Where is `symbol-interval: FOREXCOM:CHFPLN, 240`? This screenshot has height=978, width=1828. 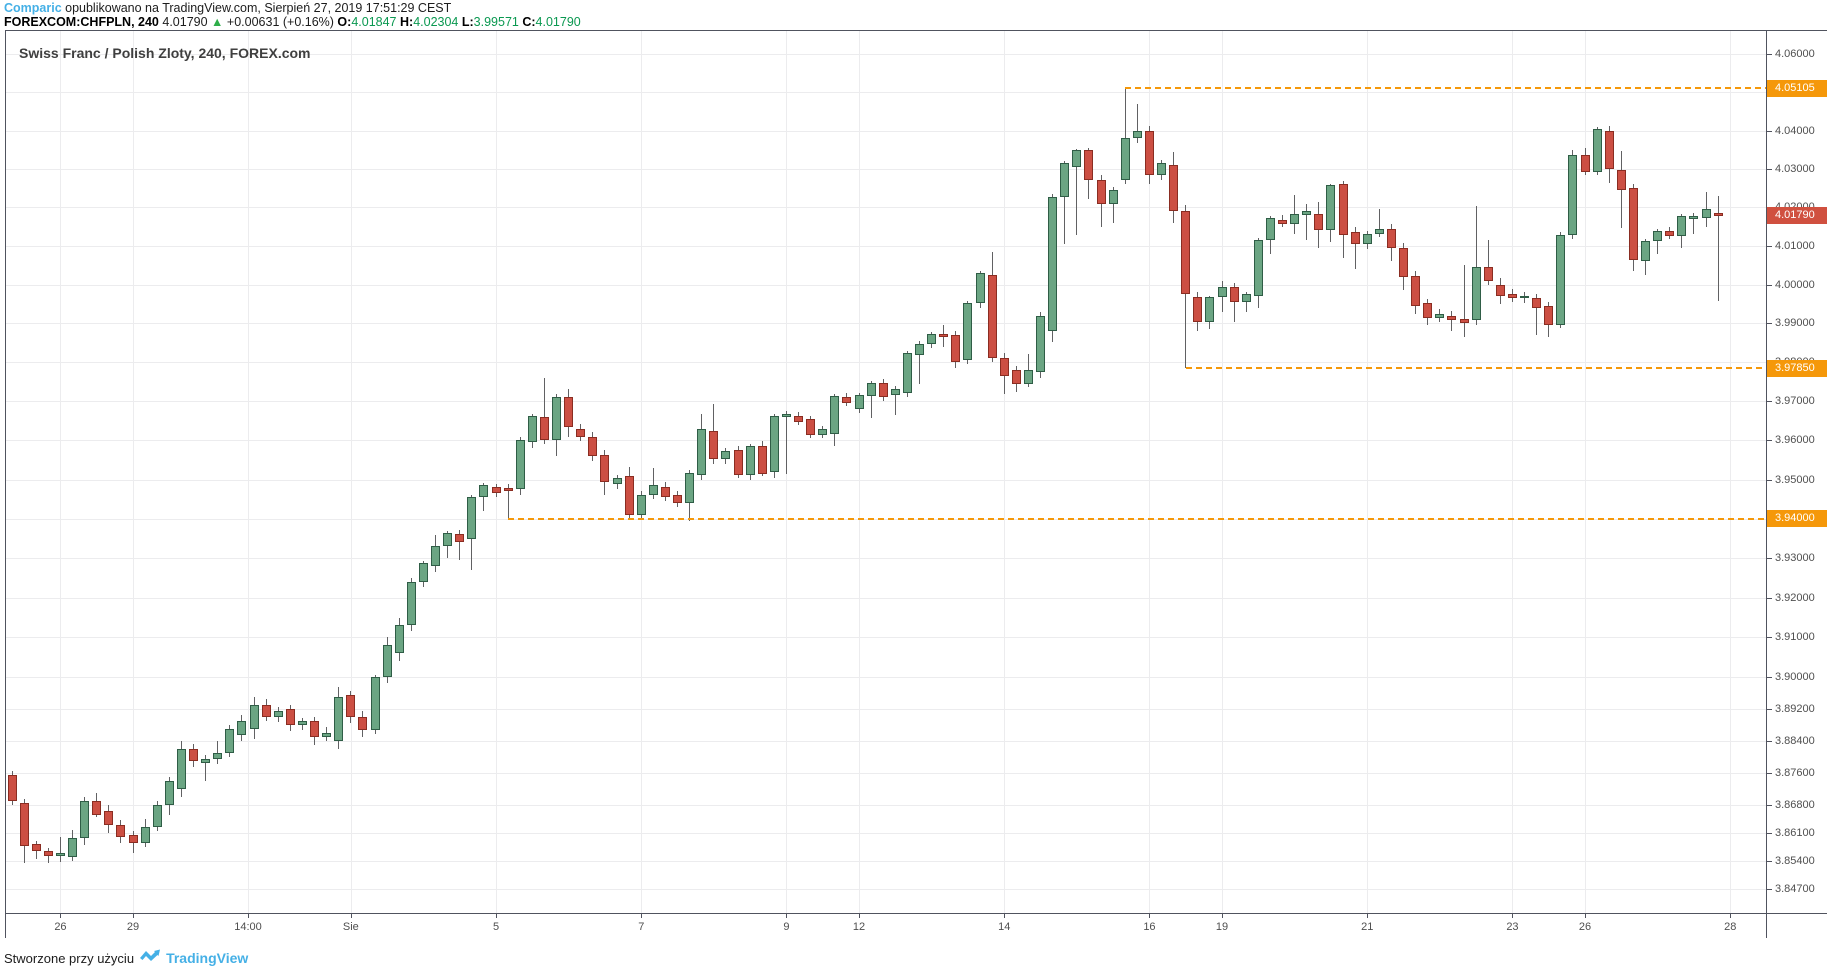 symbol-interval: FOREXCOM:CHFPLN, 240 is located at coordinates (81, 22).